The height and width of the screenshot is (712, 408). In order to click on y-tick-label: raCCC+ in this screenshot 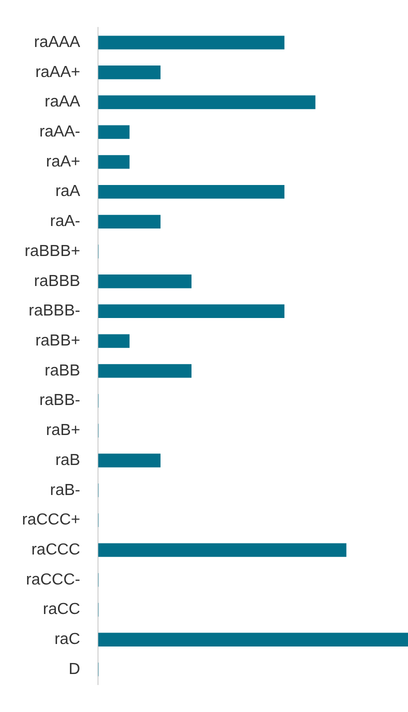, I will do `click(51, 520)`.